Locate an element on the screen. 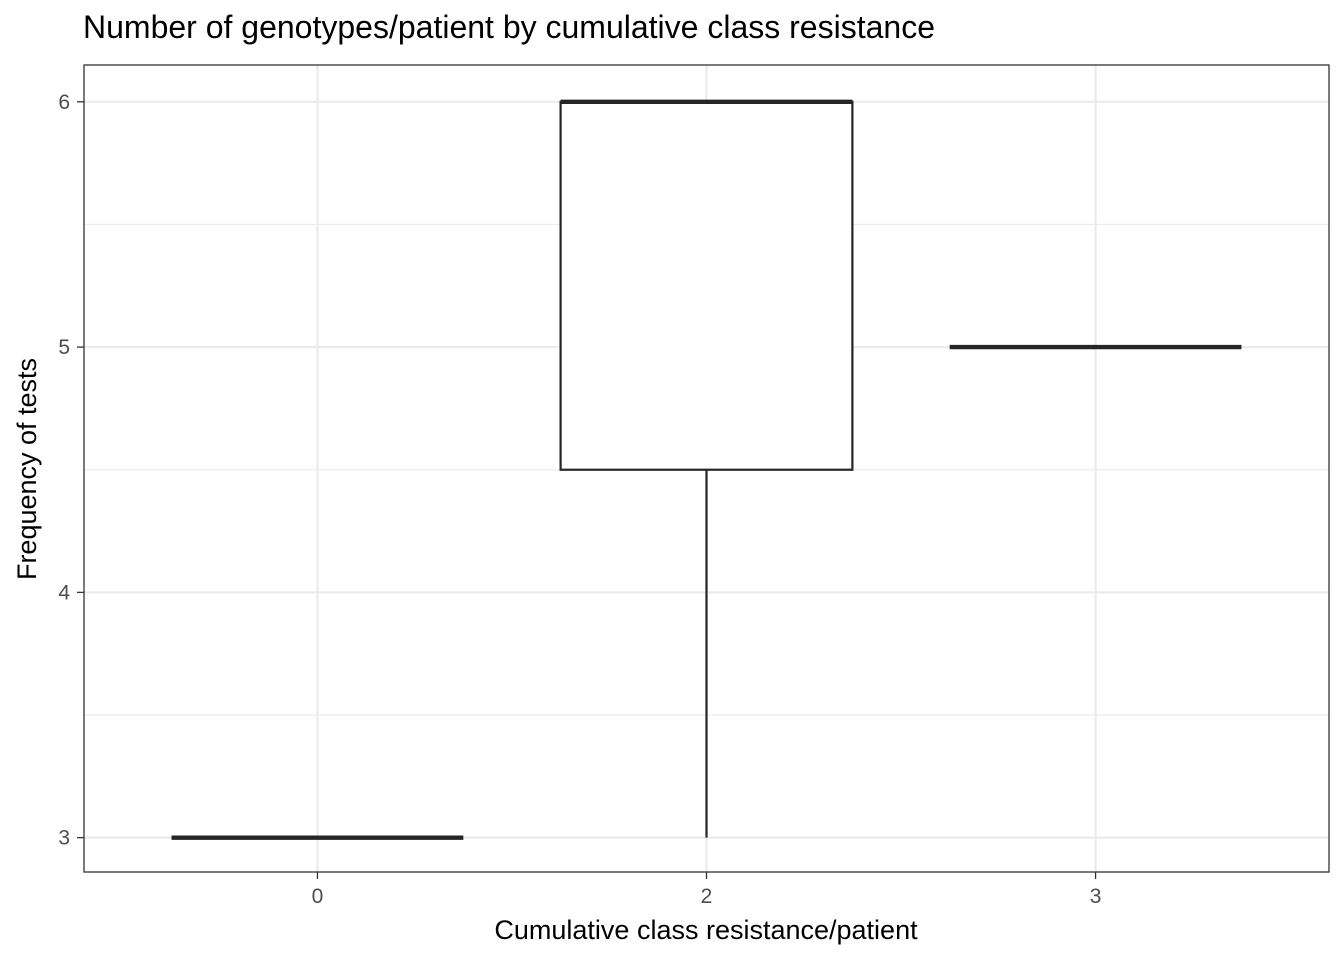  x-tick-label: 2 is located at coordinates (707, 896).